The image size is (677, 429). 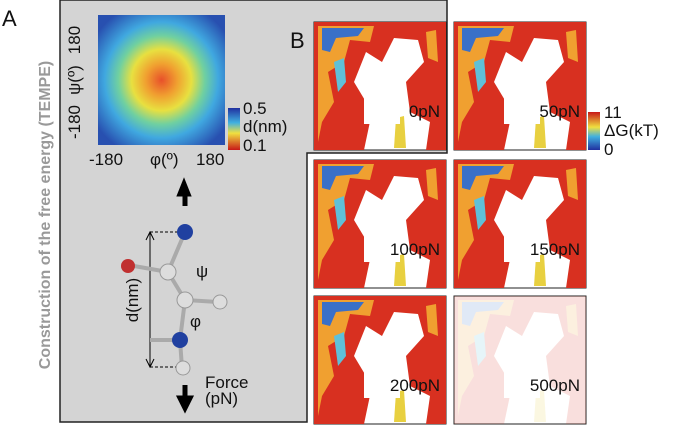 I want to click on phi-label: φ, so click(x=195, y=321).